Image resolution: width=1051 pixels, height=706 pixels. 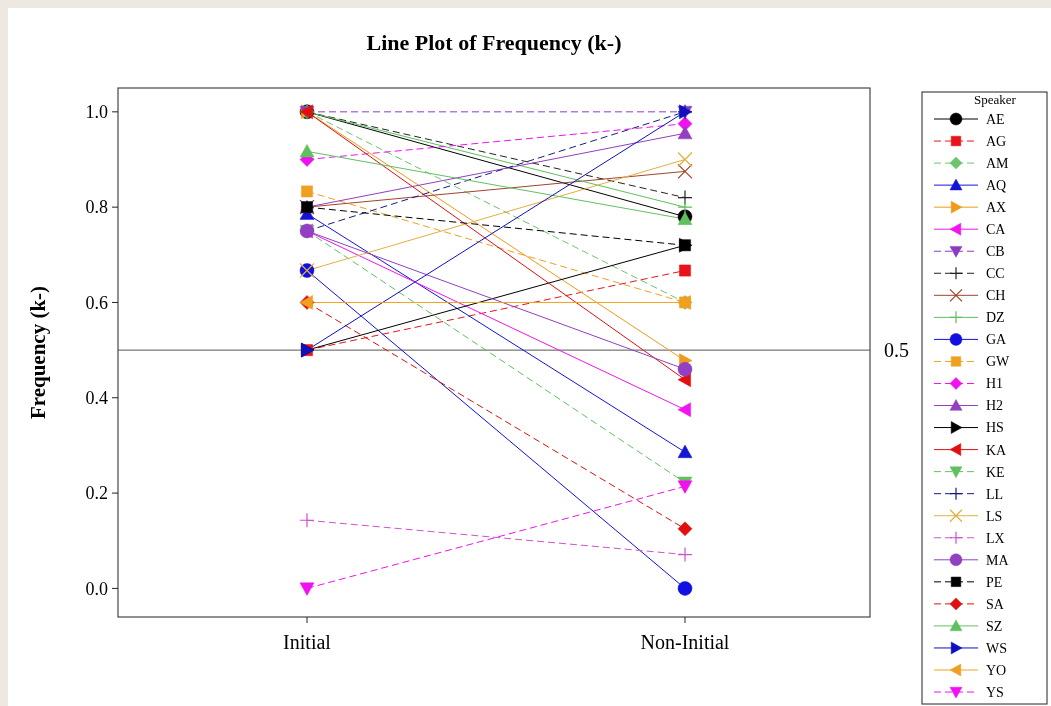 What do you see at coordinates (995, 428) in the screenshot?
I see `legend-label: HS` at bounding box center [995, 428].